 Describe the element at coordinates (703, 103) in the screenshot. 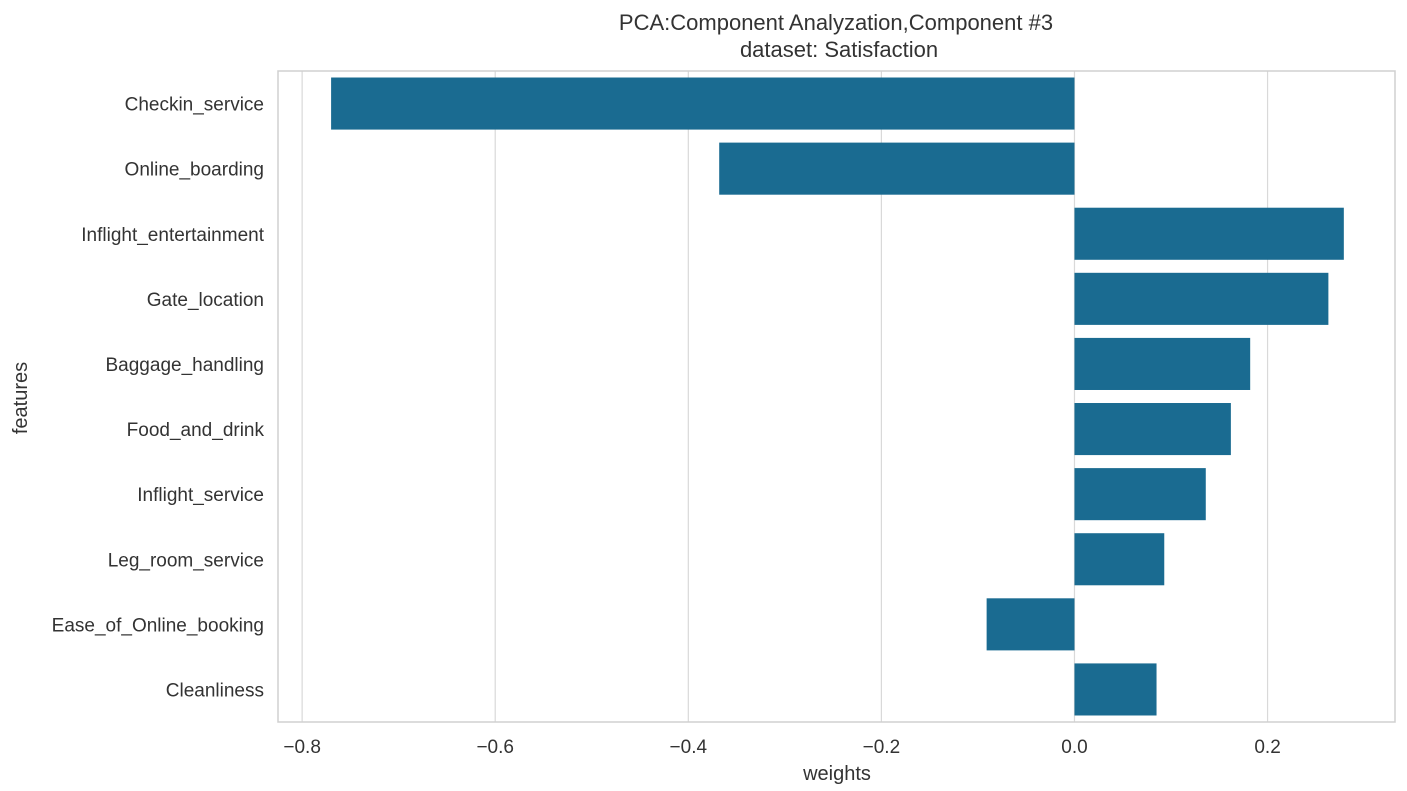

I see `bar-checkin-service` at that location.